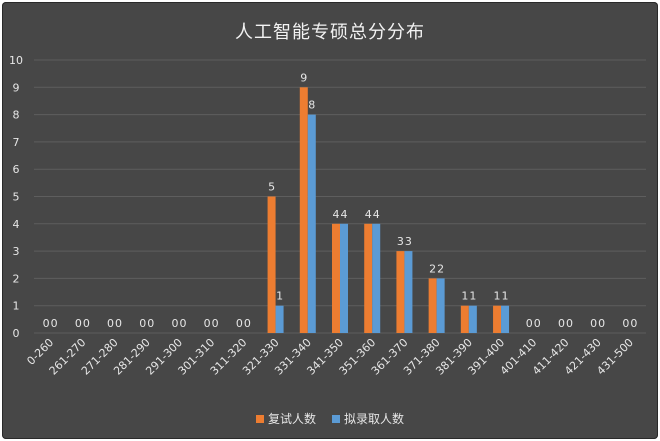 Image resolution: width=660 pixels, height=441 pixels. What do you see at coordinates (16, 169) in the screenshot?
I see `y-tick-label: 6` at bounding box center [16, 169].